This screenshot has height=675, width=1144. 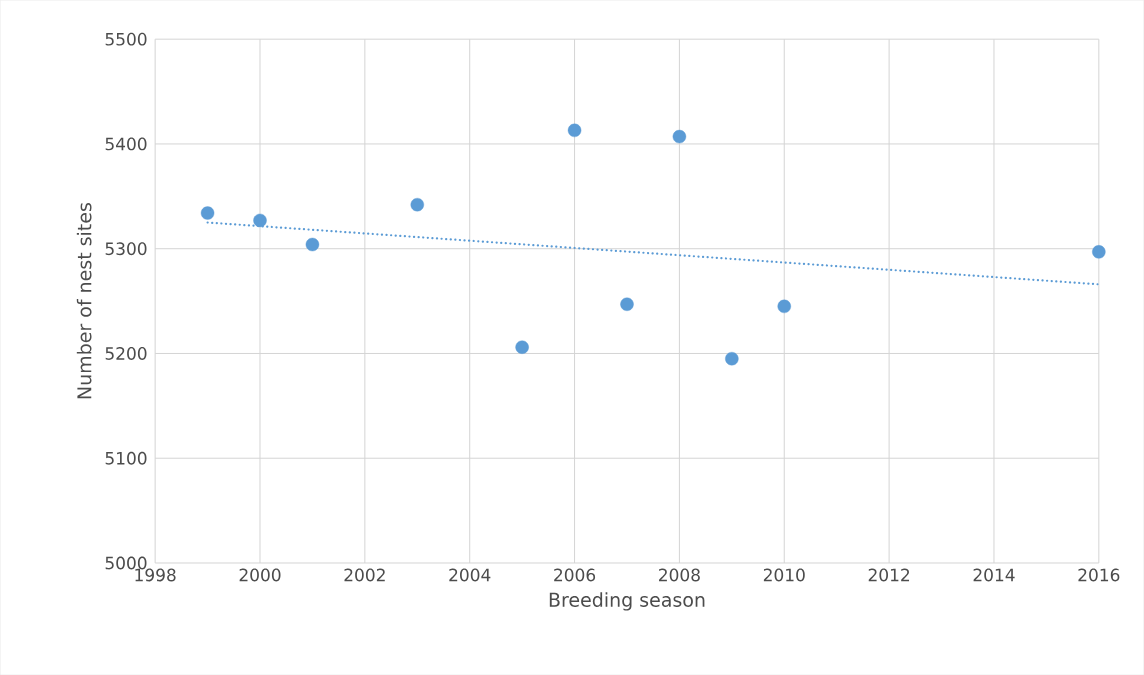 I want to click on y-tick-label: 5500, so click(x=126, y=39).